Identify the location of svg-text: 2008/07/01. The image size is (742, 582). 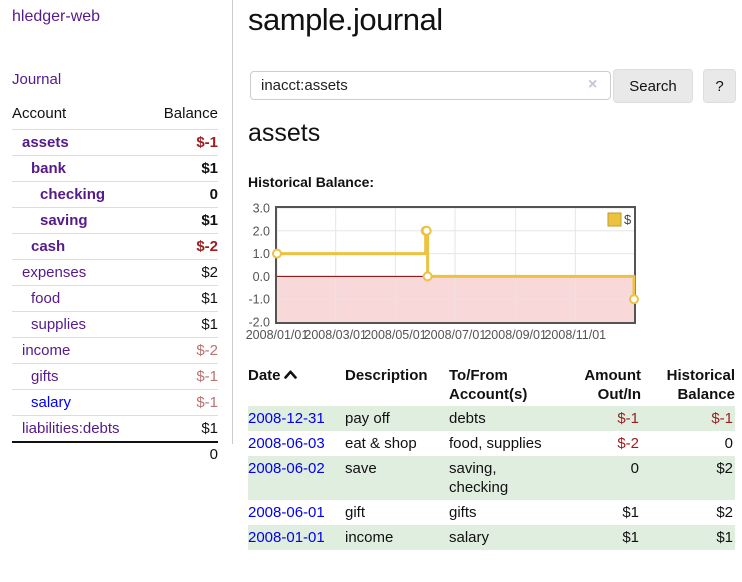
(455, 335).